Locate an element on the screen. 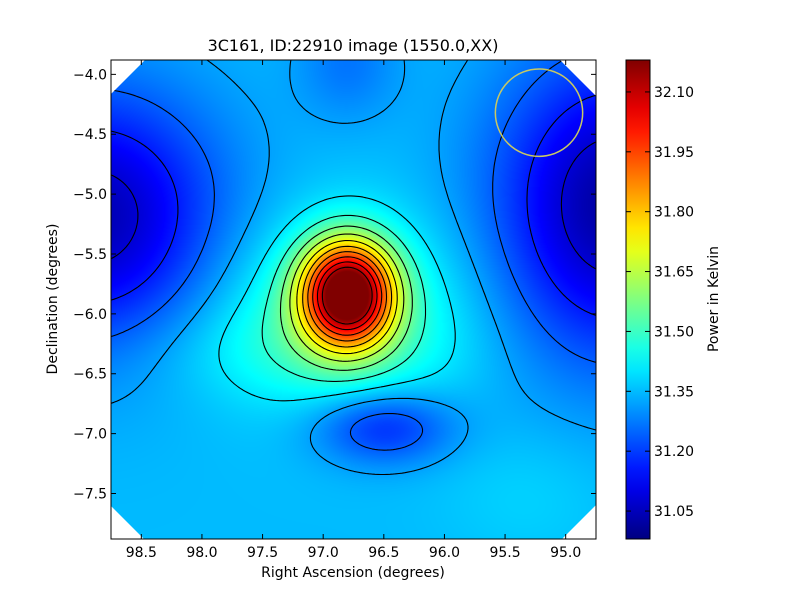 The image size is (800, 600). colorbar-tick-label: 31.20 is located at coordinates (674, 452).